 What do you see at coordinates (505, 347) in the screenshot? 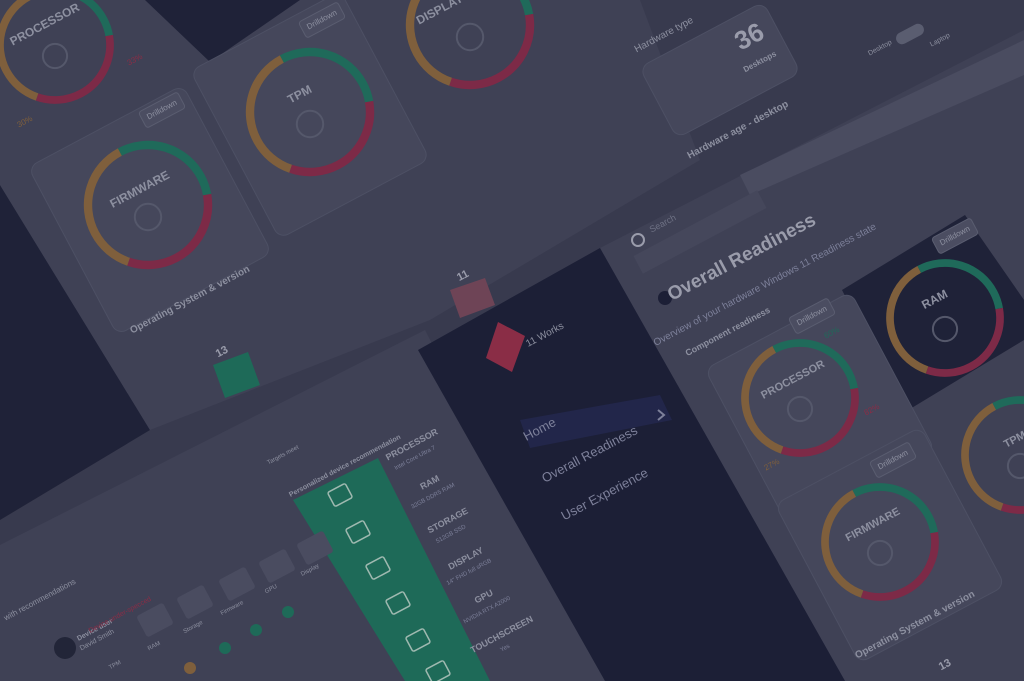
I see `logo` at bounding box center [505, 347].